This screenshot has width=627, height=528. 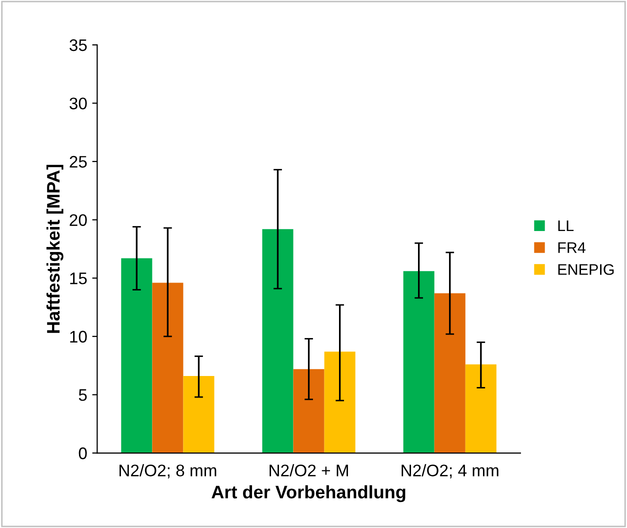 What do you see at coordinates (78, 336) in the screenshot?
I see `y-tick-label: 10` at bounding box center [78, 336].